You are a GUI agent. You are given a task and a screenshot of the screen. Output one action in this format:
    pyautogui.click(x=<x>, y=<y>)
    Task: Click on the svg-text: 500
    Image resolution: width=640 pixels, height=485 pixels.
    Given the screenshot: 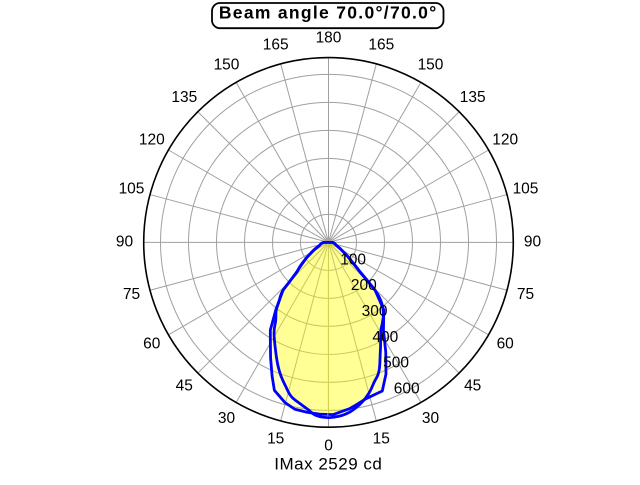 What is the action you would take?
    pyautogui.click(x=396, y=363)
    